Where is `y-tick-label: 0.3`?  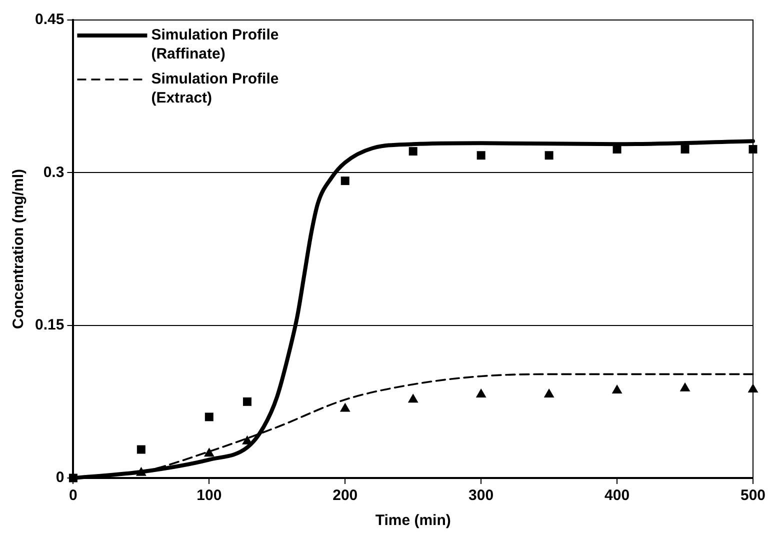
y-tick-label: 0.3 is located at coordinates (53, 172).